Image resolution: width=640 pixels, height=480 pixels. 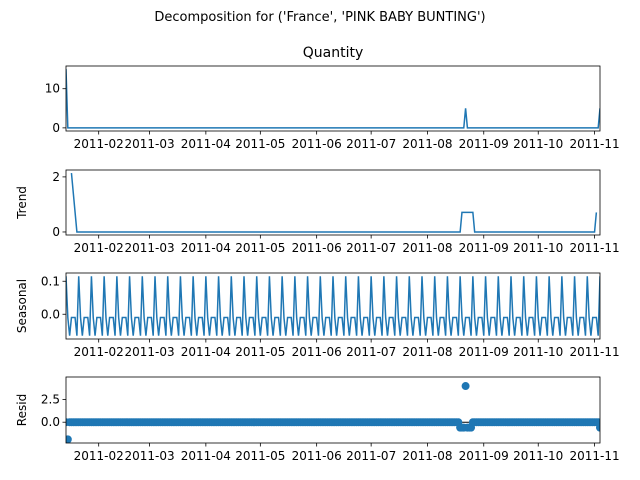 I want to click on panel-title: Quantity, so click(x=333, y=53).